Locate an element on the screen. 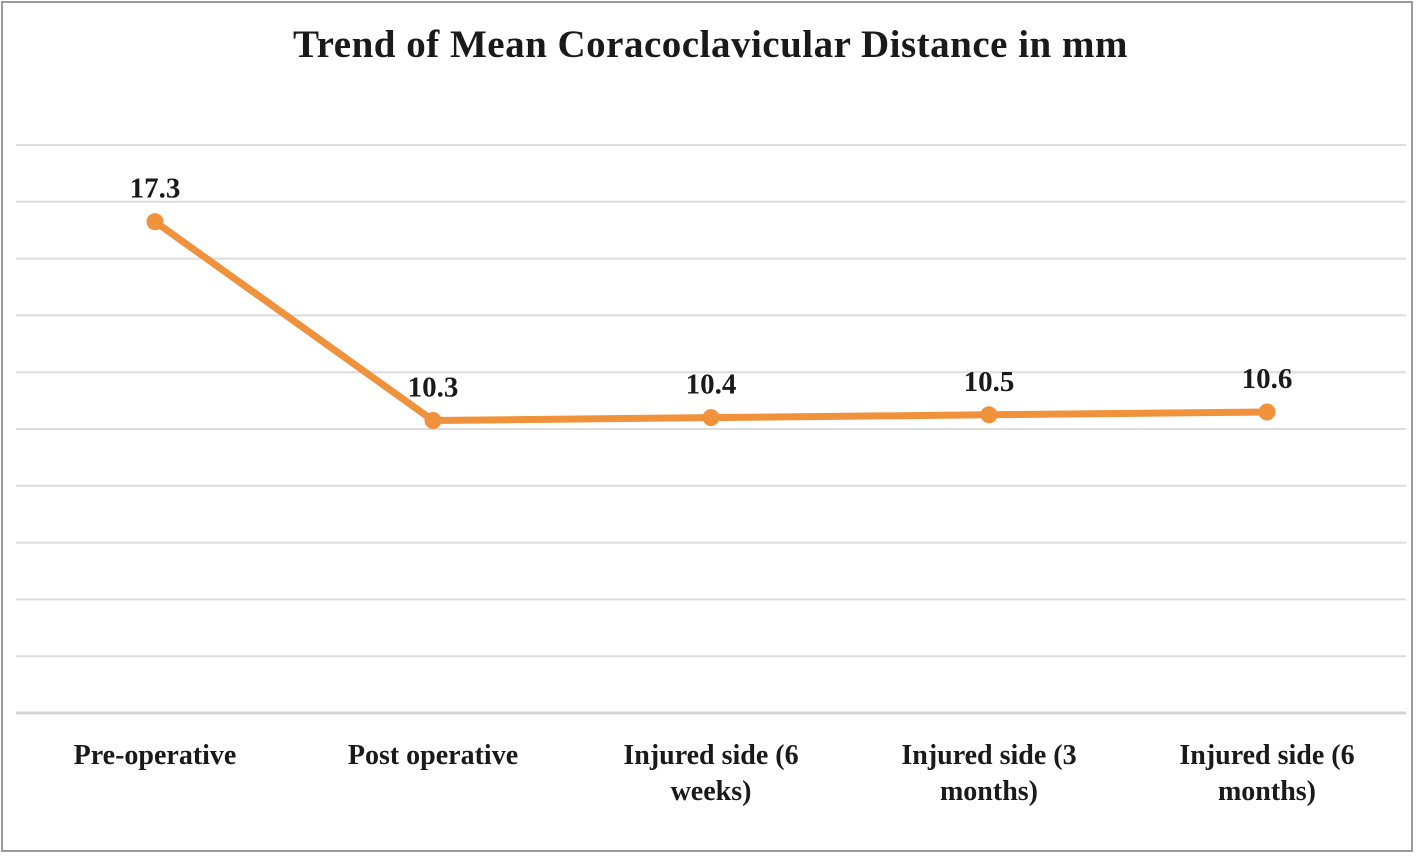 The image size is (1421, 860). x-axis-category-label: Post operative is located at coordinates (433, 755).